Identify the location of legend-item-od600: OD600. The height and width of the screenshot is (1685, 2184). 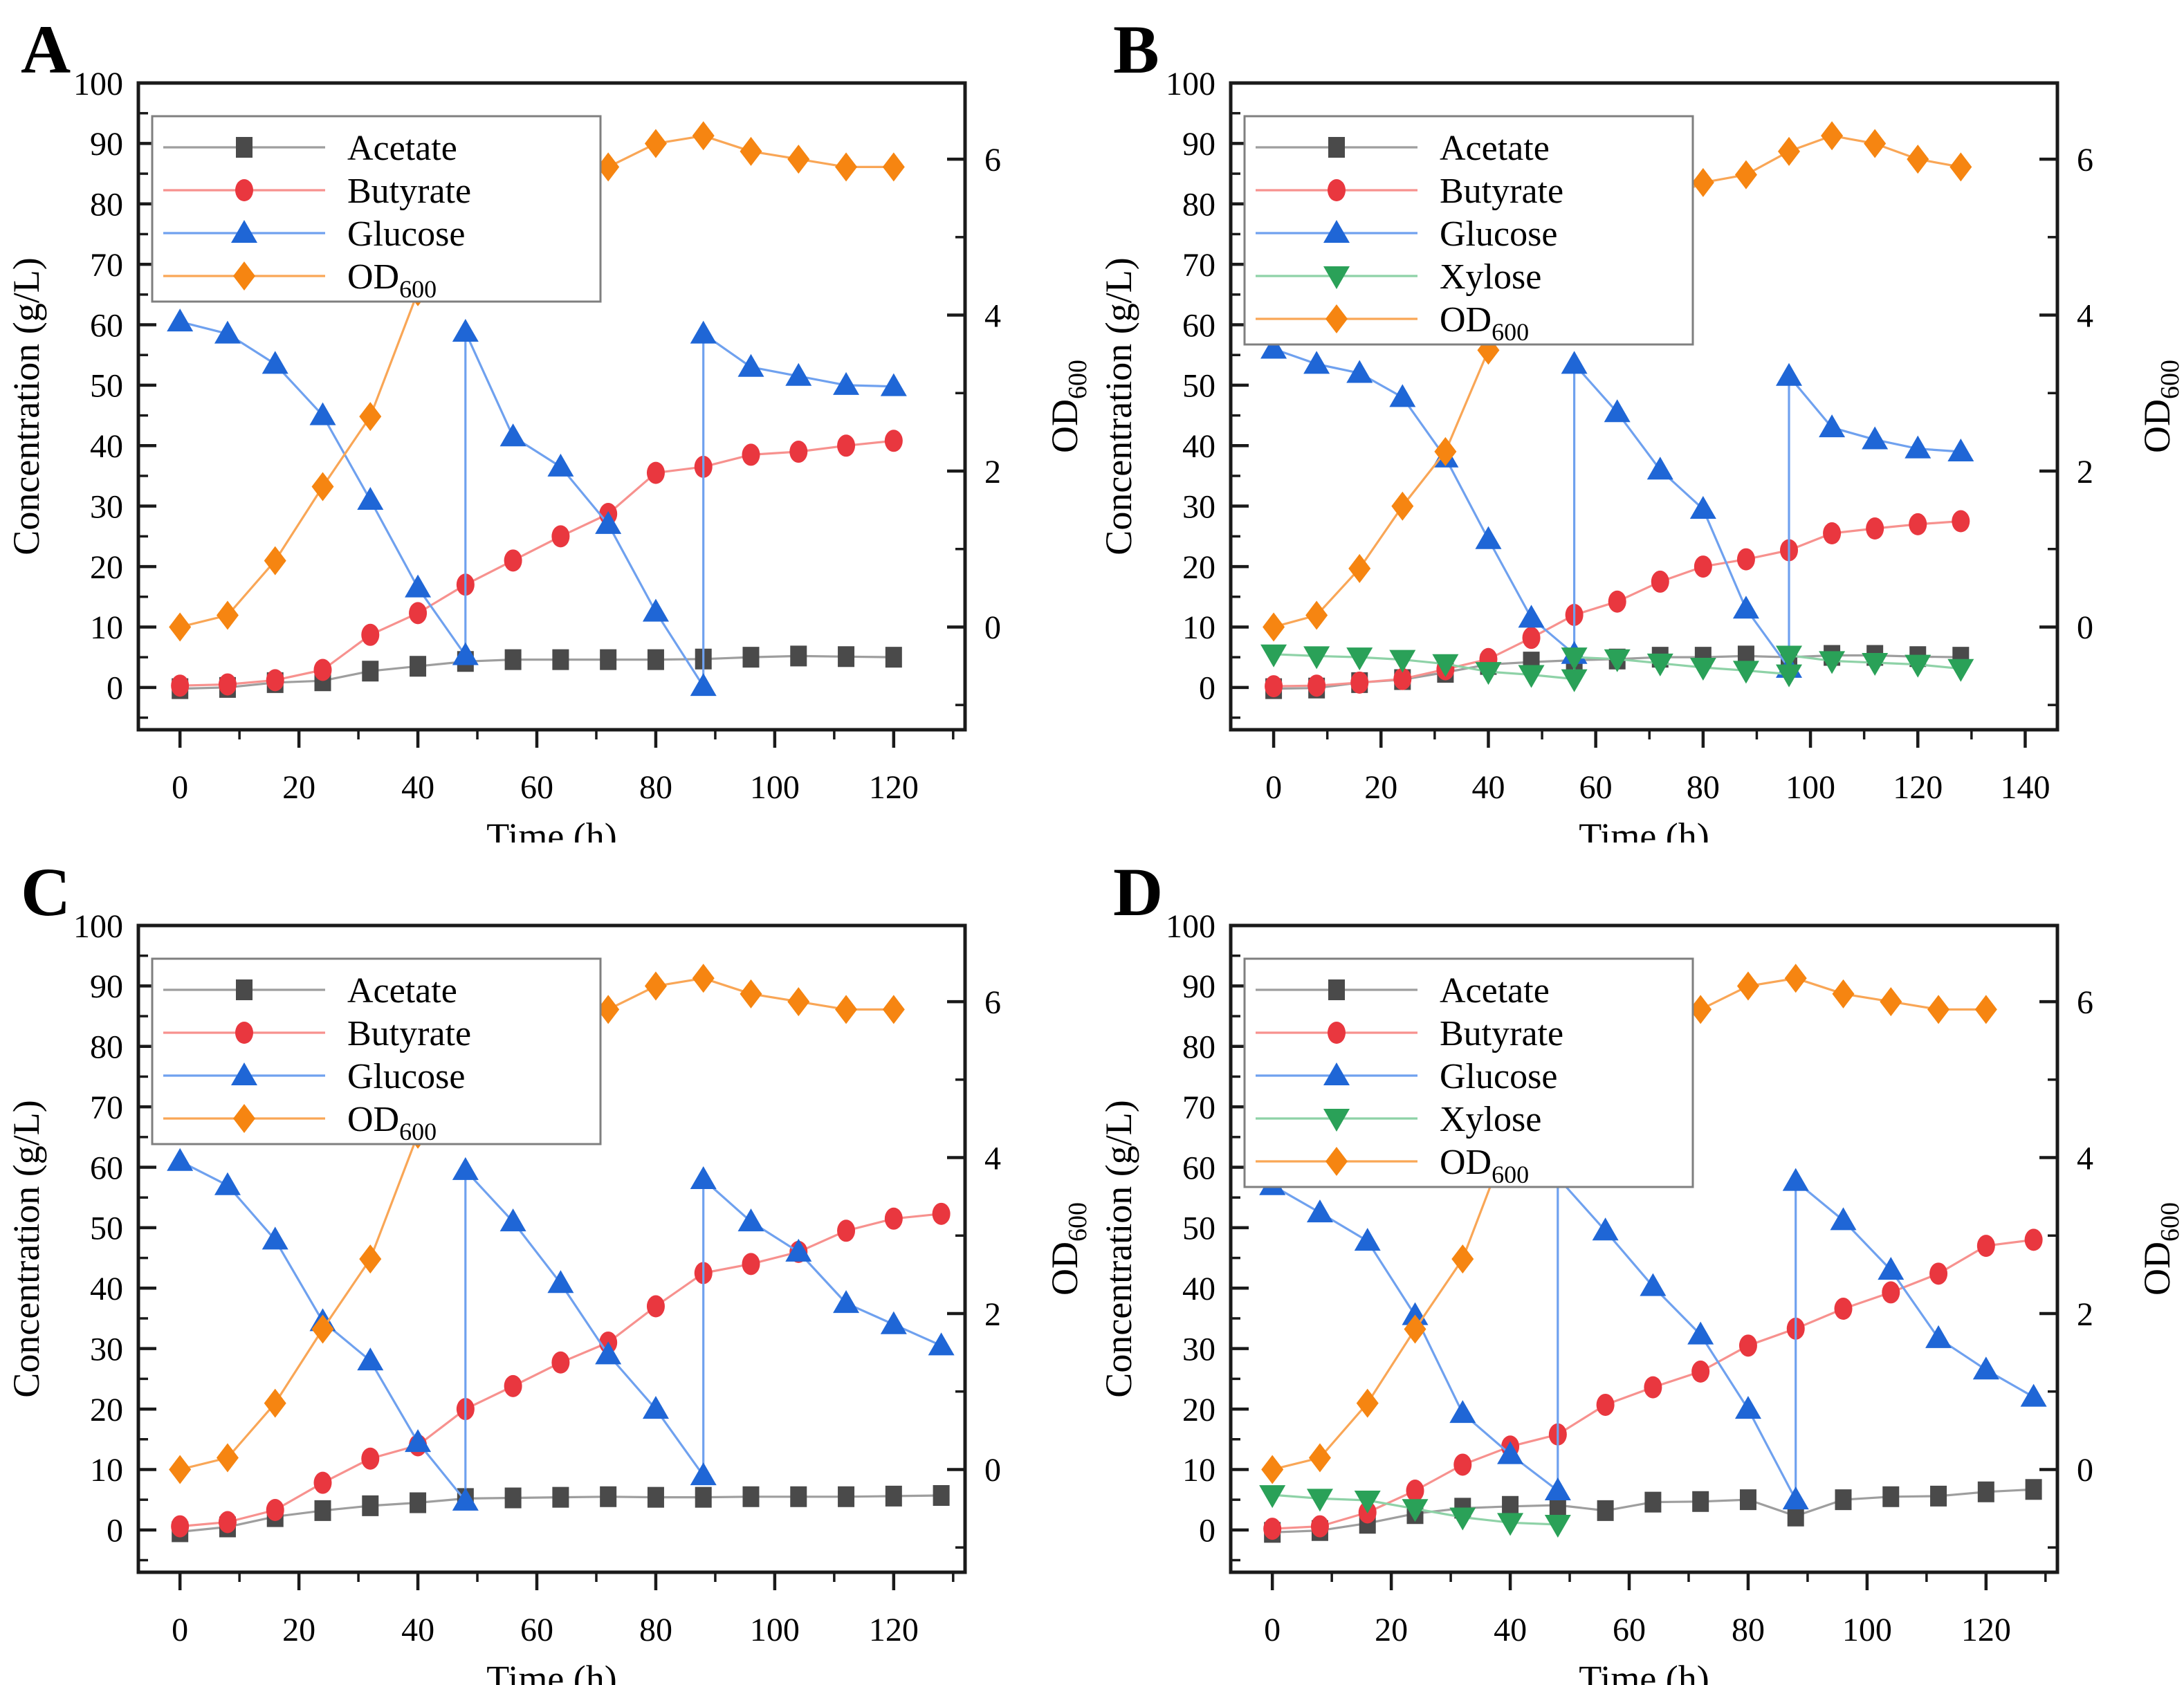
(1392, 323).